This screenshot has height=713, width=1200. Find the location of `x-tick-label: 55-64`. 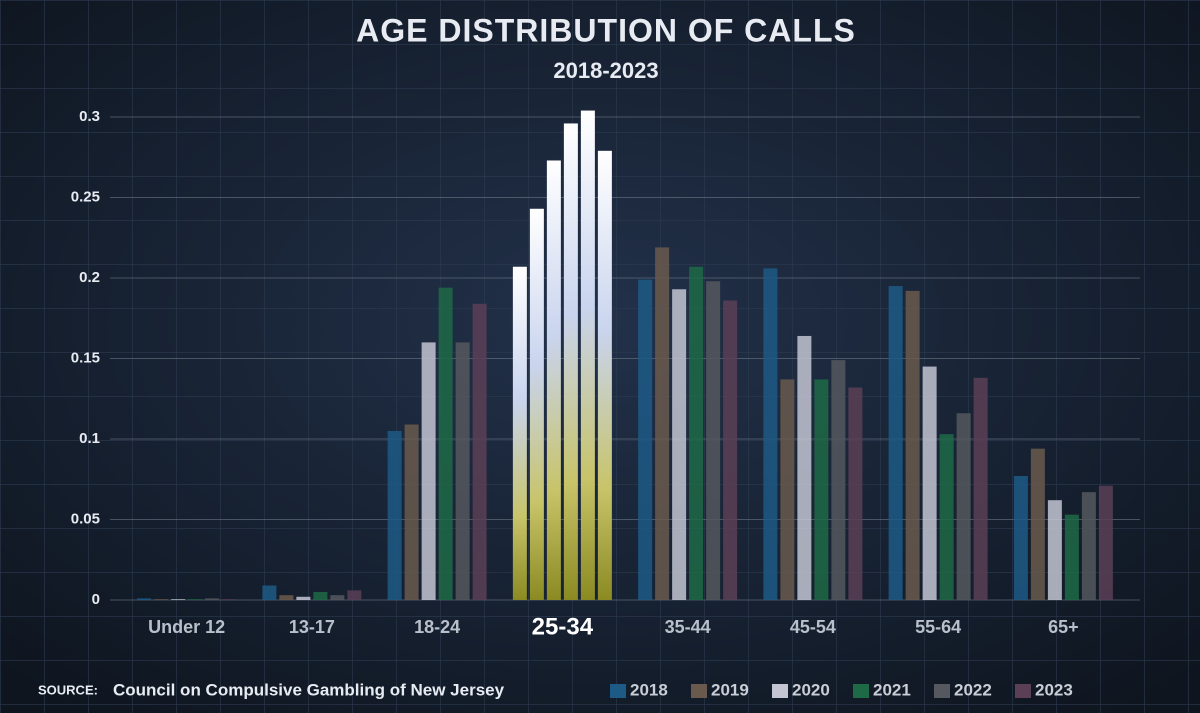

x-tick-label: 55-64 is located at coordinates (938, 627).